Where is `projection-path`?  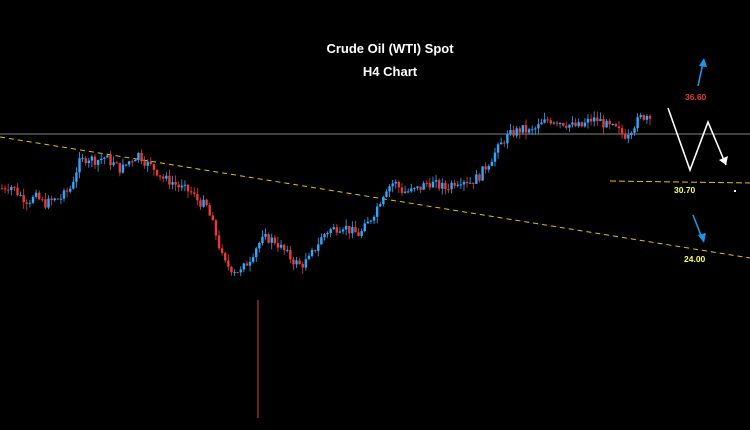
projection-path is located at coordinates (697, 140).